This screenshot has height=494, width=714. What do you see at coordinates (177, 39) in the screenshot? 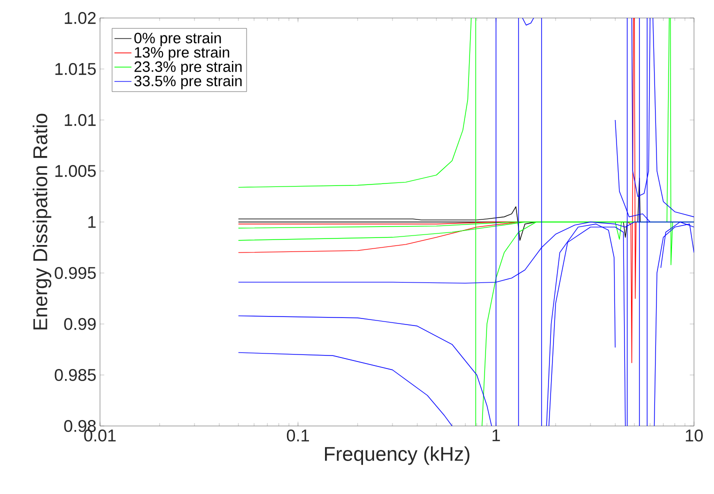
I see `legend-label: 0% pre strain` at bounding box center [177, 39].